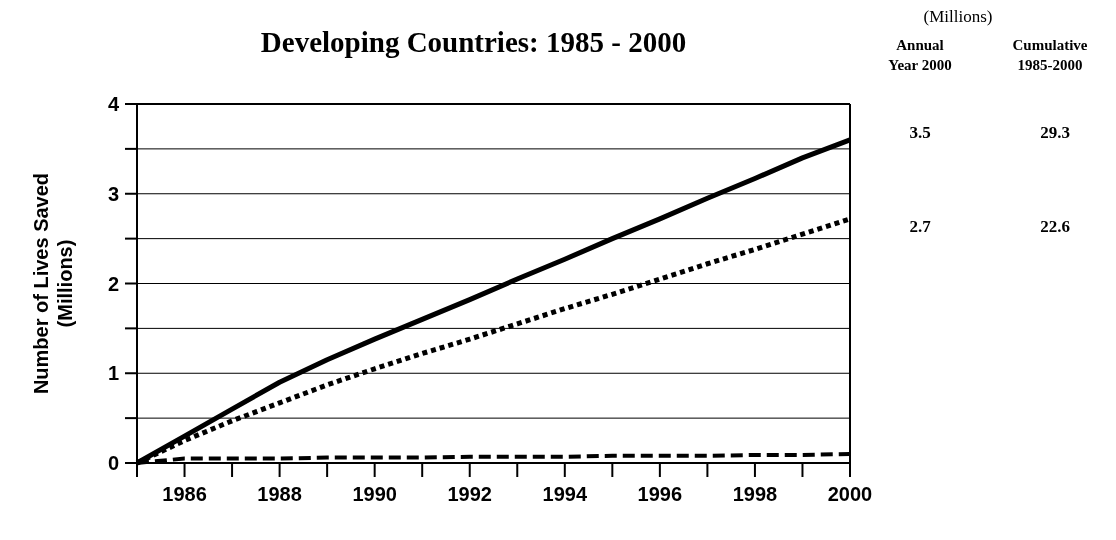 Image resolution: width=1116 pixels, height=540 pixels. What do you see at coordinates (113, 193) in the screenshot?
I see `y-tick-label: 3` at bounding box center [113, 193].